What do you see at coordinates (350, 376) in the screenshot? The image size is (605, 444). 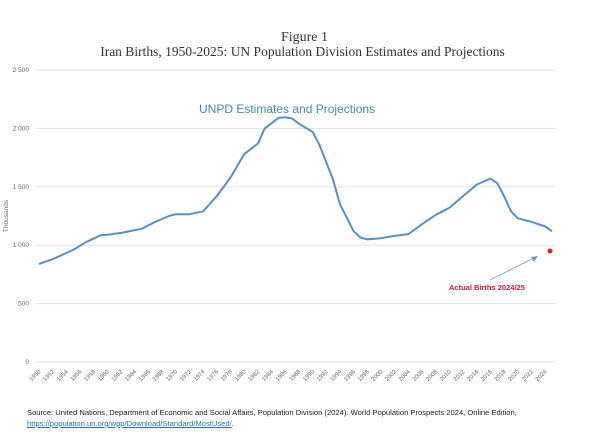 I see `x-tick-label: 1996` at bounding box center [350, 376].